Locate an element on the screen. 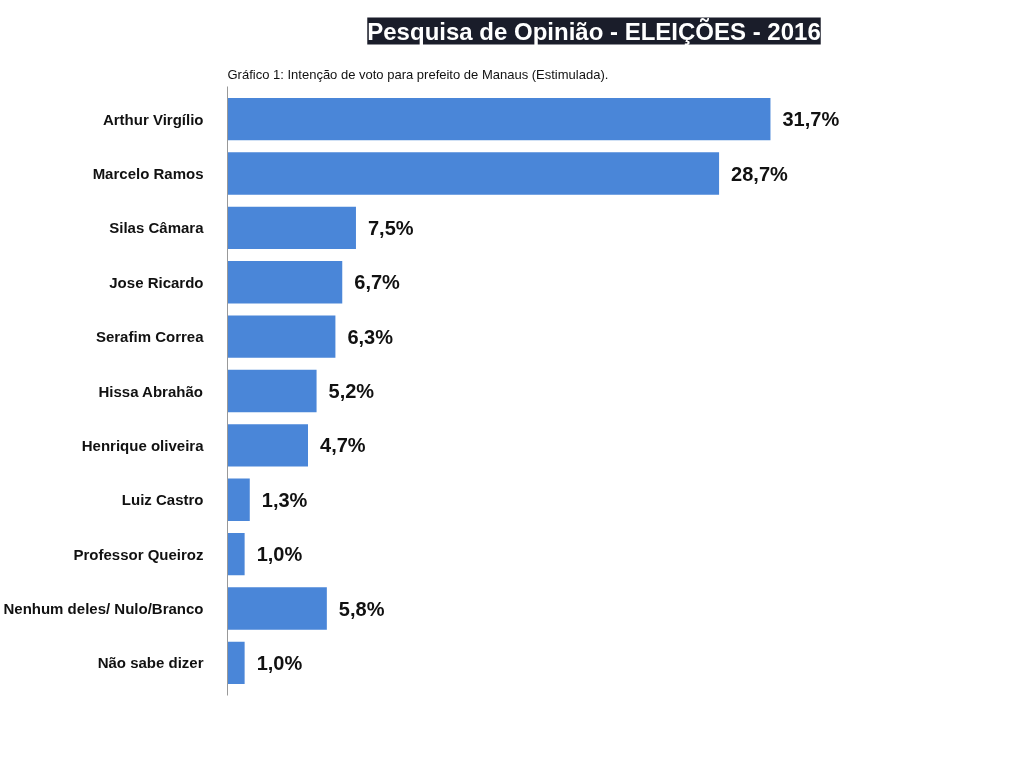  chart-title: Pesquisa de Opinião - ELEIÇÕES - 2016 is located at coordinates (594, 31).